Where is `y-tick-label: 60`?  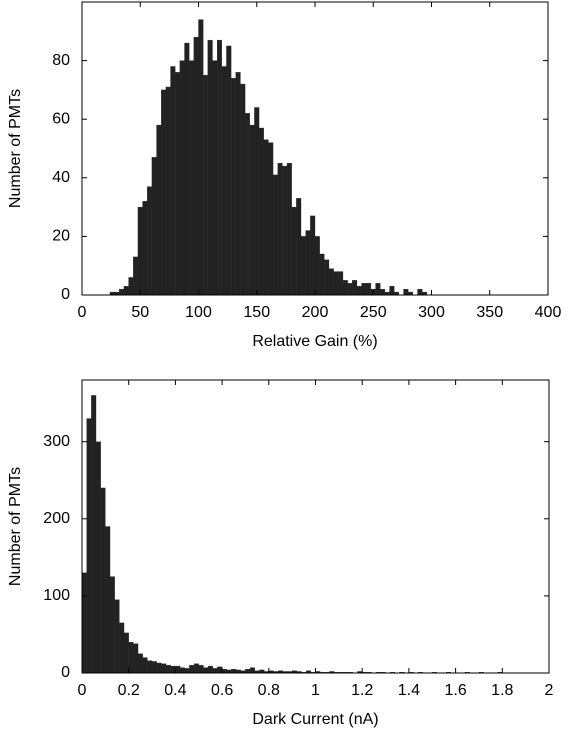 y-tick-label: 60 is located at coordinates (61, 118).